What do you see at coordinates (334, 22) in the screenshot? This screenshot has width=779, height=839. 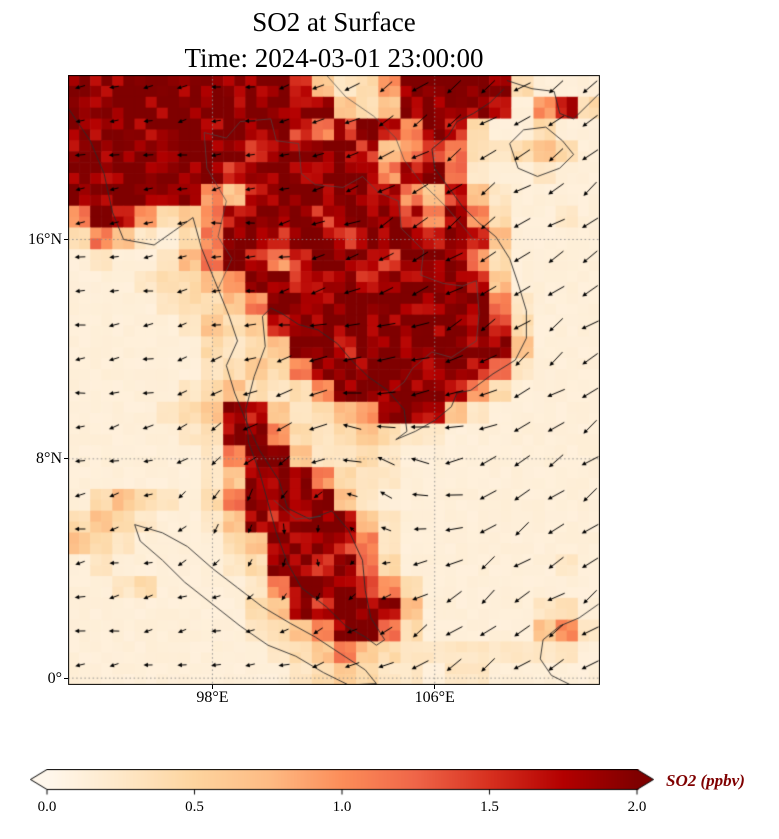 I see `plot-title: SO2 at Surface` at bounding box center [334, 22].